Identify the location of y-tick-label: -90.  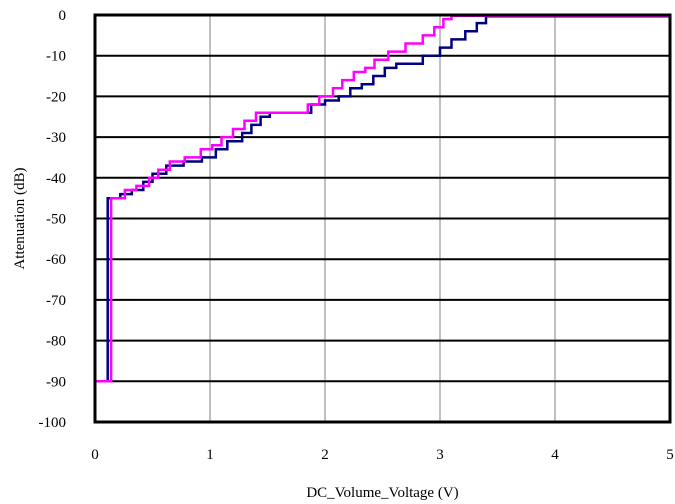
(56, 382).